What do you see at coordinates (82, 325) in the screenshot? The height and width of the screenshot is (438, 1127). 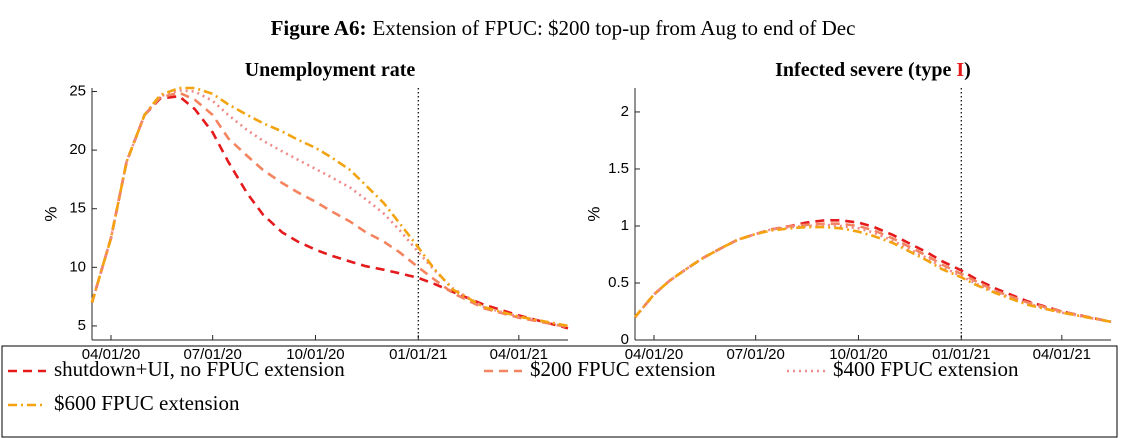 I see `y-tick-label: 5` at bounding box center [82, 325].